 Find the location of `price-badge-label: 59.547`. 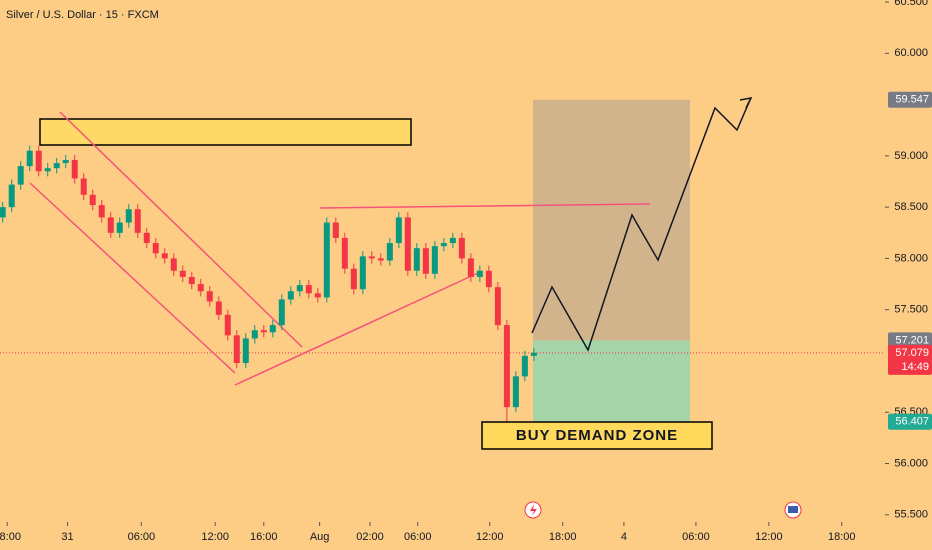

price-badge-label: 59.547 is located at coordinates (912, 100).